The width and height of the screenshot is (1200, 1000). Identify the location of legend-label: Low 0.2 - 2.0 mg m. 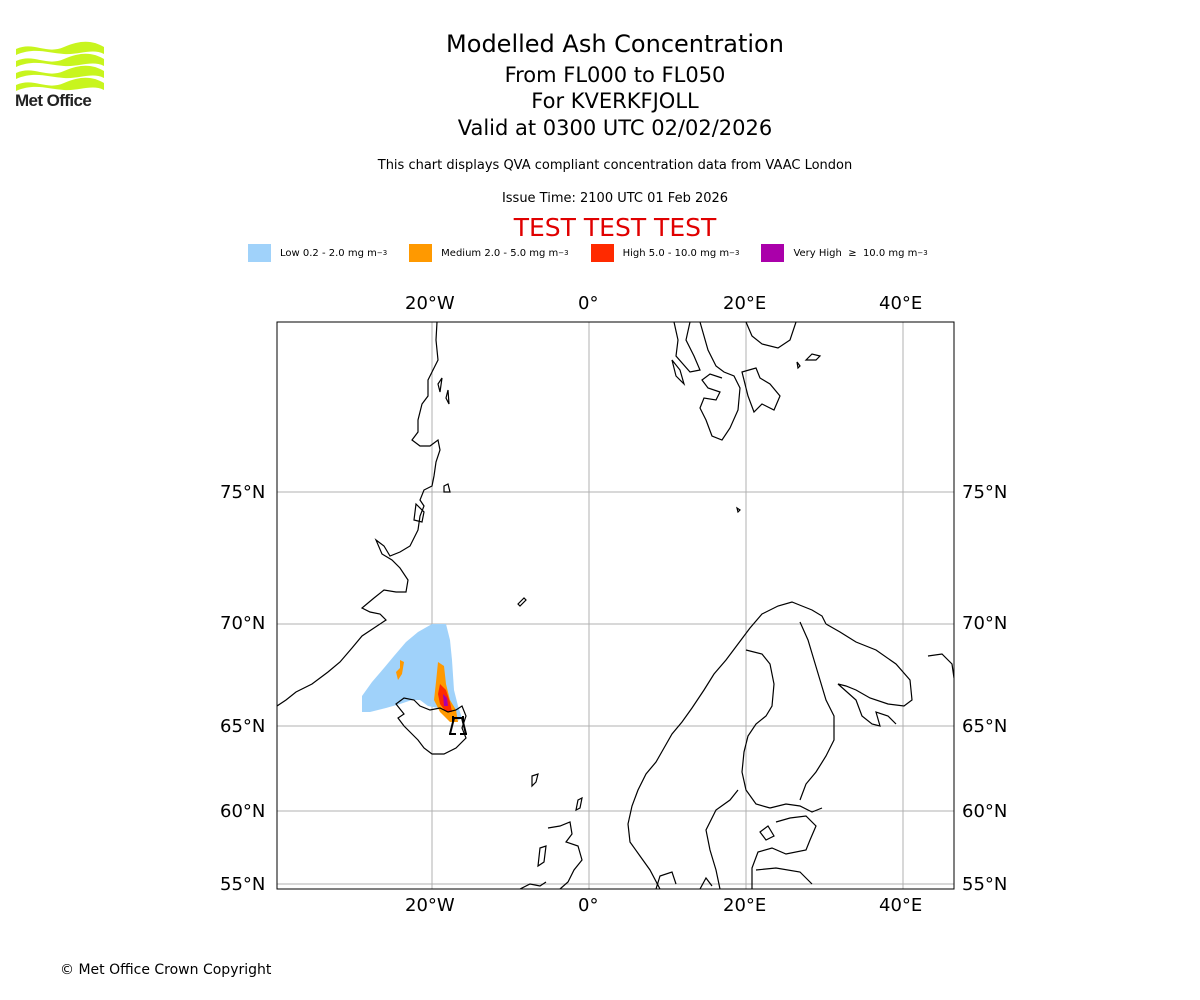
(328, 253).